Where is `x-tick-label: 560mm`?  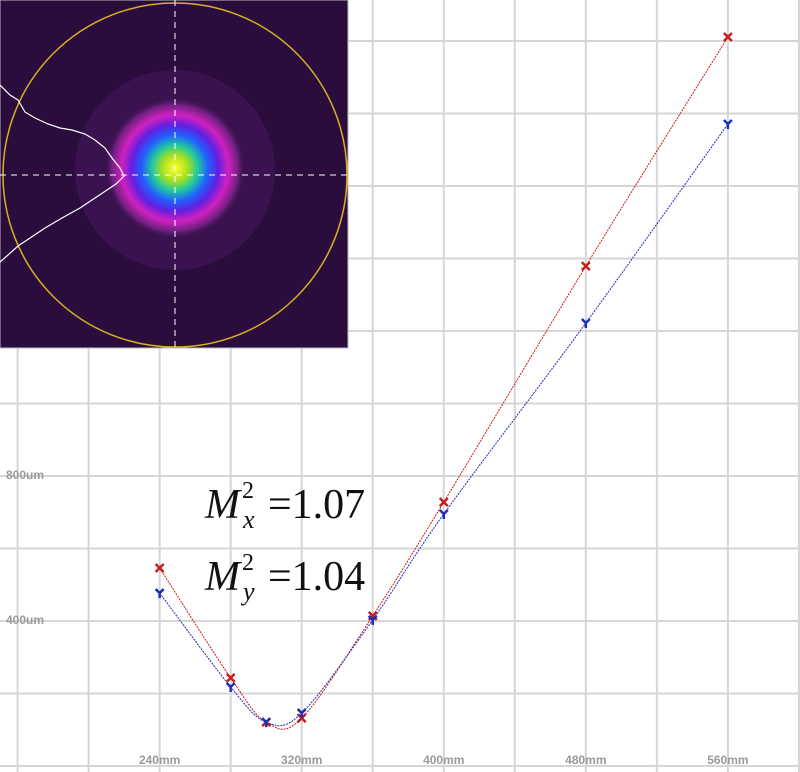
x-tick-label: 560mm is located at coordinates (727, 760).